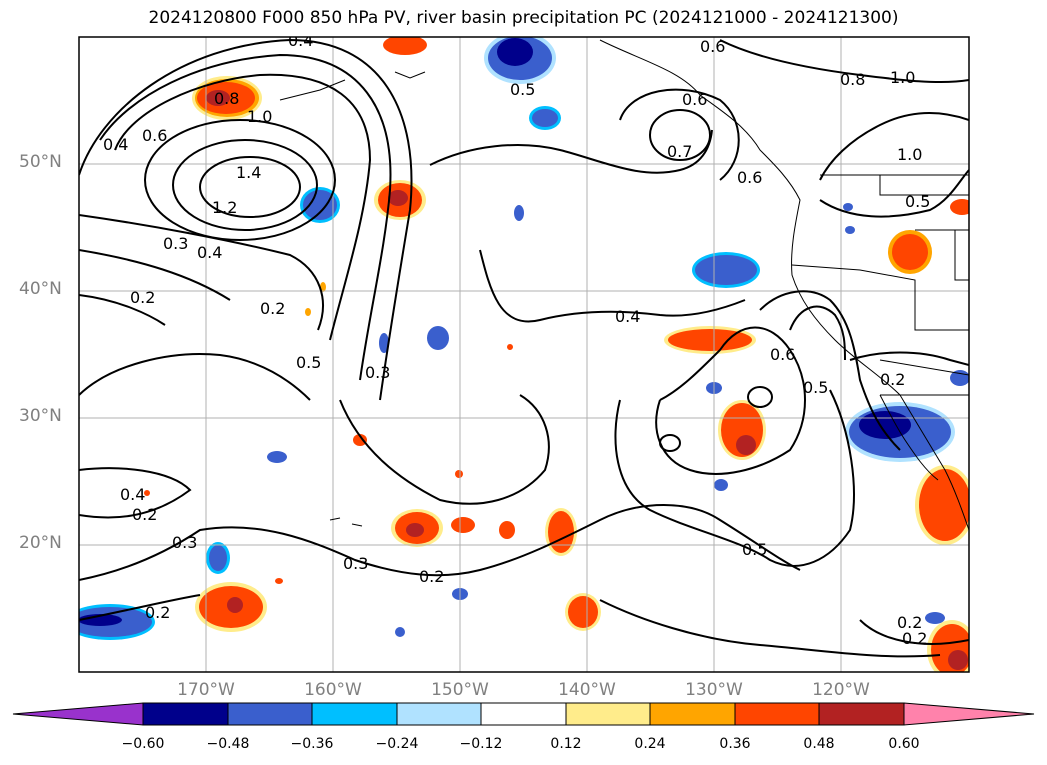  Describe the element at coordinates (679, 151) in the screenshot. I see `contour-label: 0.7` at that location.